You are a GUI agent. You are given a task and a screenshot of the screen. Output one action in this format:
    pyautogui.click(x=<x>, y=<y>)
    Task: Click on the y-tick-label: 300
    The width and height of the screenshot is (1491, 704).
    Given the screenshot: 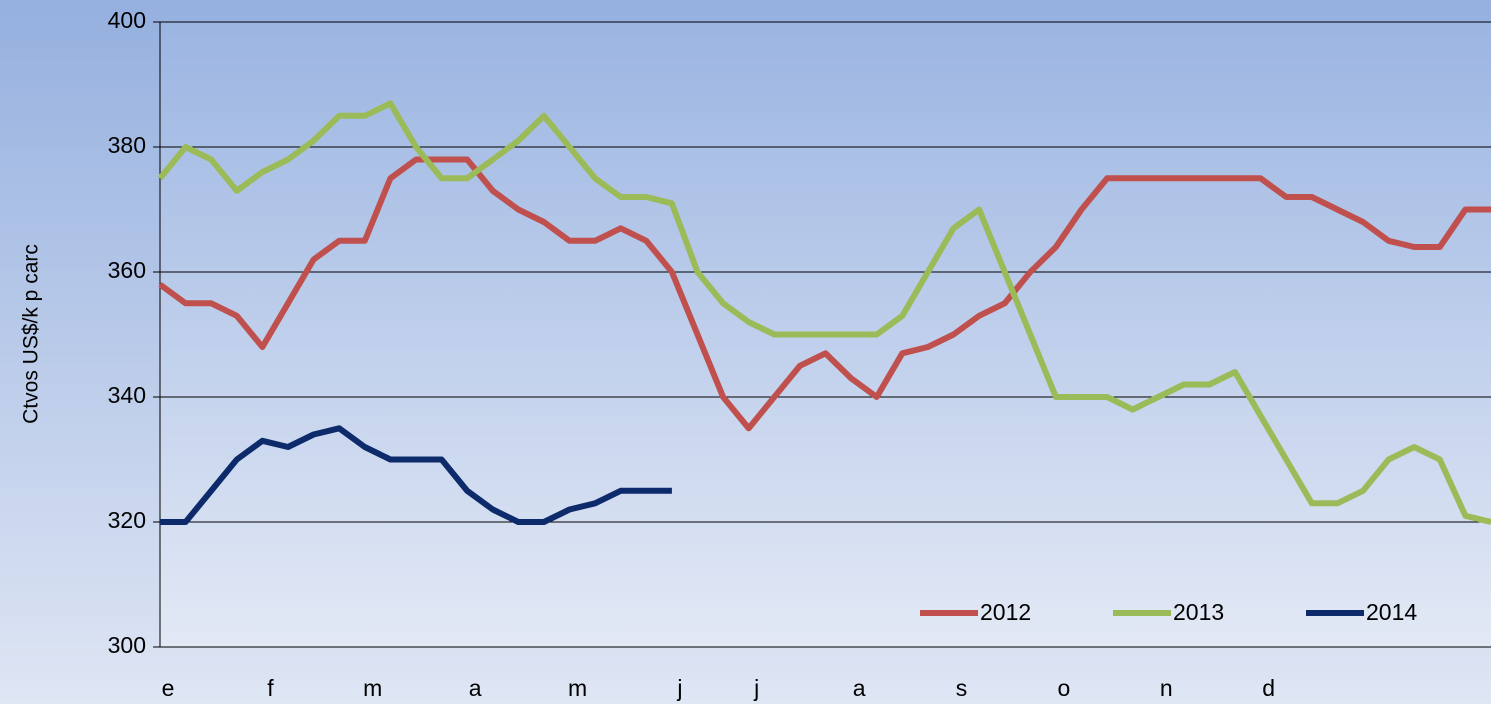 What is the action you would take?
    pyautogui.click(x=127, y=645)
    